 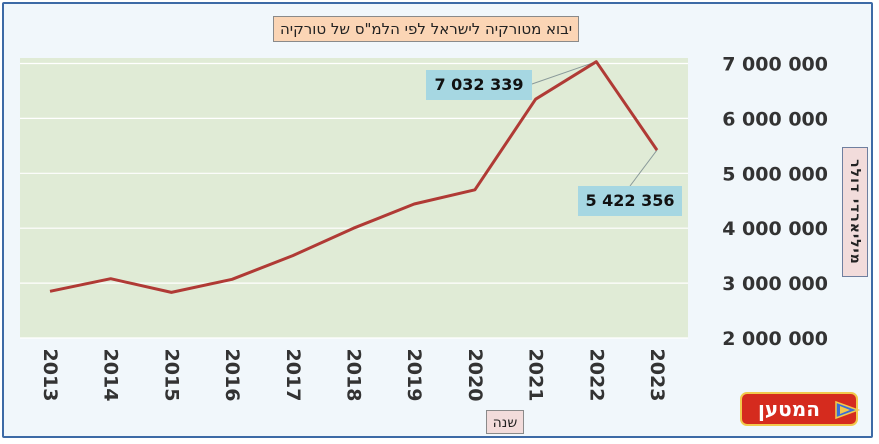 I want to click on x-tick-label: 2013, so click(x=50, y=375).